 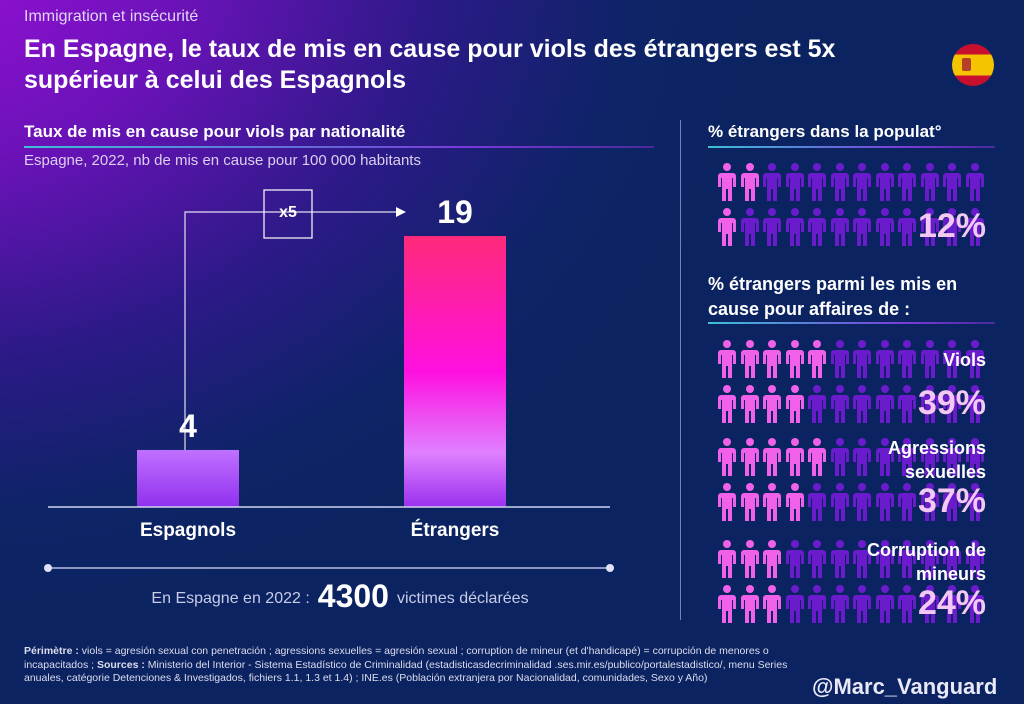 What do you see at coordinates (951, 226) in the screenshot?
I see `percent-value: 12%` at bounding box center [951, 226].